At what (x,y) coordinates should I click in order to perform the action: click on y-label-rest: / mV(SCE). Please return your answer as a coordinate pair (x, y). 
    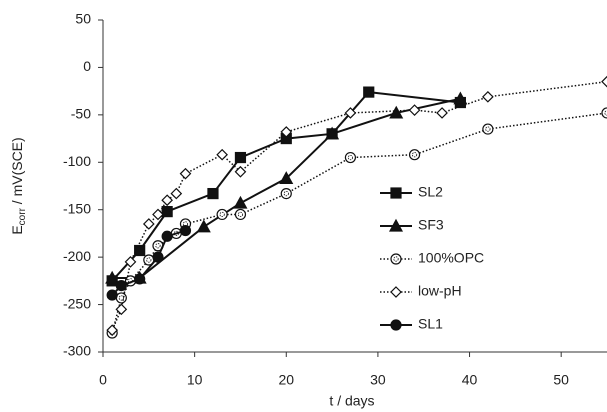
    Looking at the image, I should click on (17, 172).